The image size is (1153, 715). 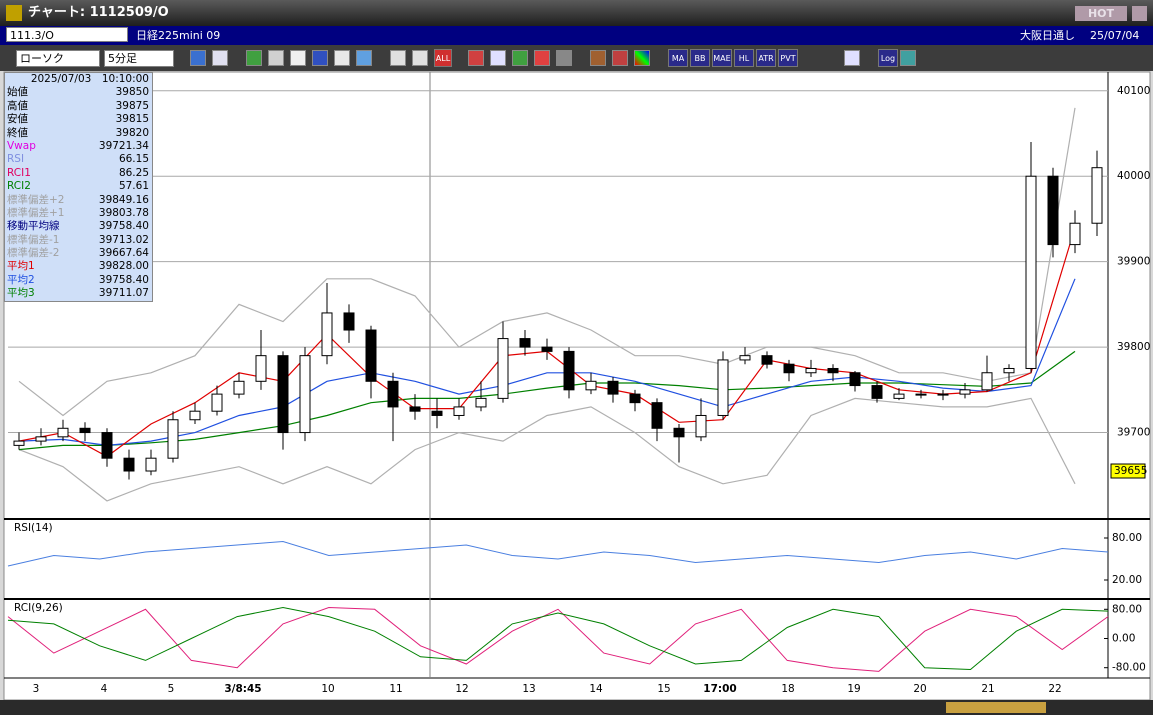 What do you see at coordinates (178, 35) in the screenshot?
I see `instrument-name: 日経225mini 09` at bounding box center [178, 35].